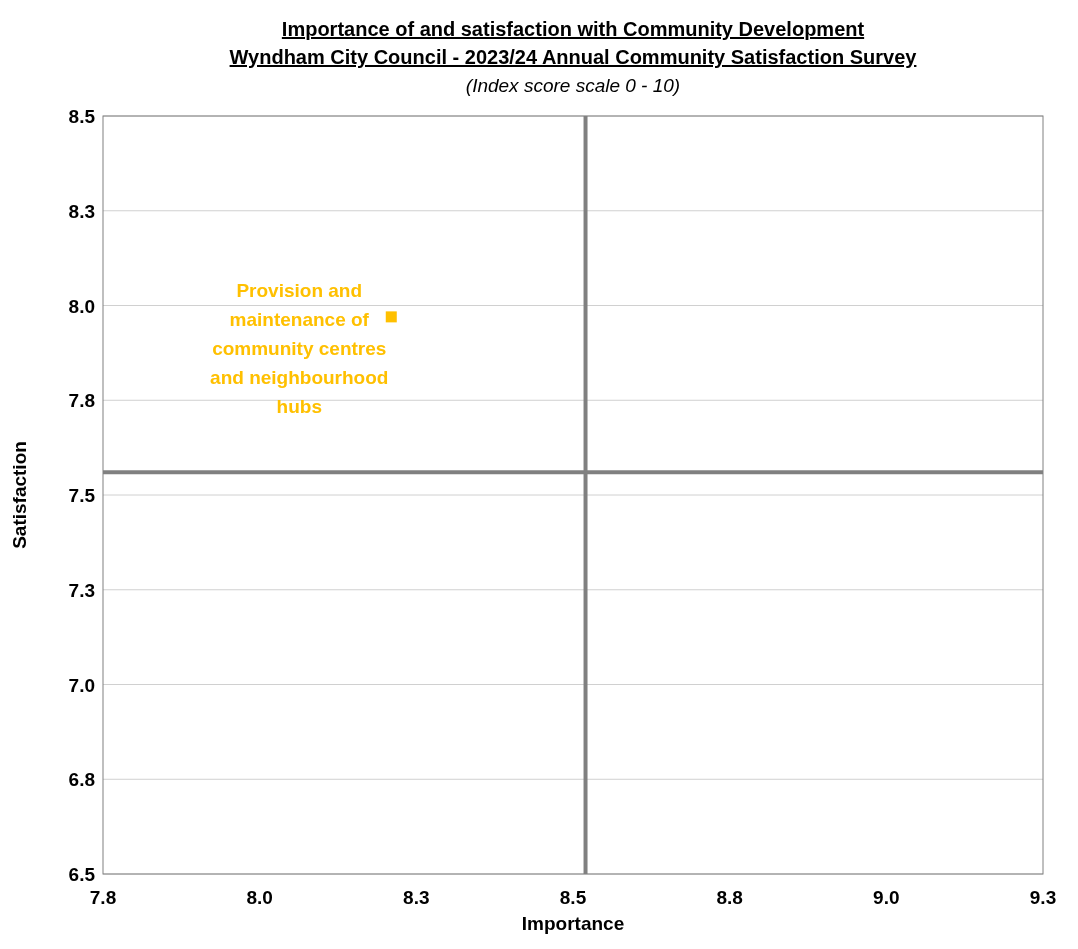  What do you see at coordinates (729, 897) in the screenshot?
I see `x-tick-label: 8.8` at bounding box center [729, 897].